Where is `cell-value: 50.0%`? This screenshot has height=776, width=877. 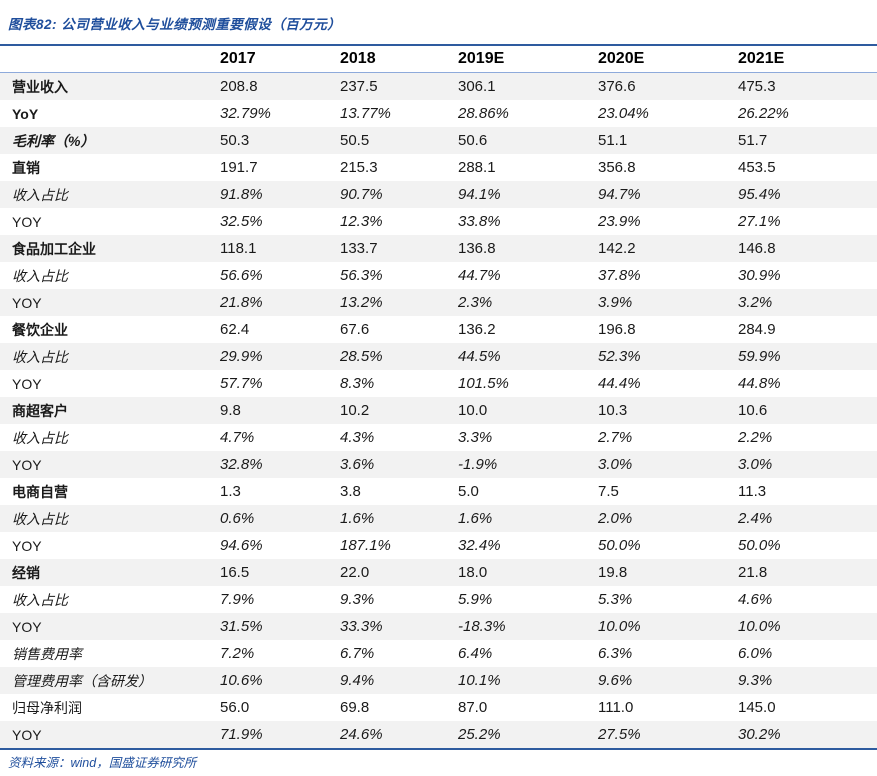 cell-value: 50.0% is located at coordinates (619, 545).